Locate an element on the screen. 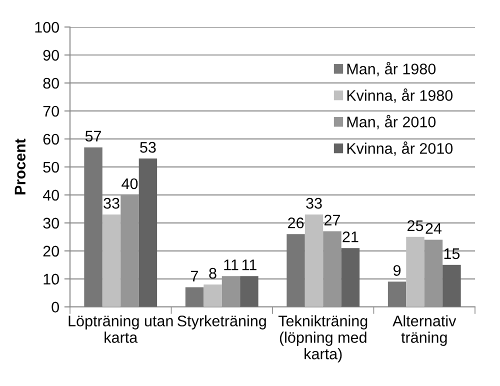 This screenshot has height=386, width=500. legend-label: Man, år 1980 is located at coordinates (391, 69).